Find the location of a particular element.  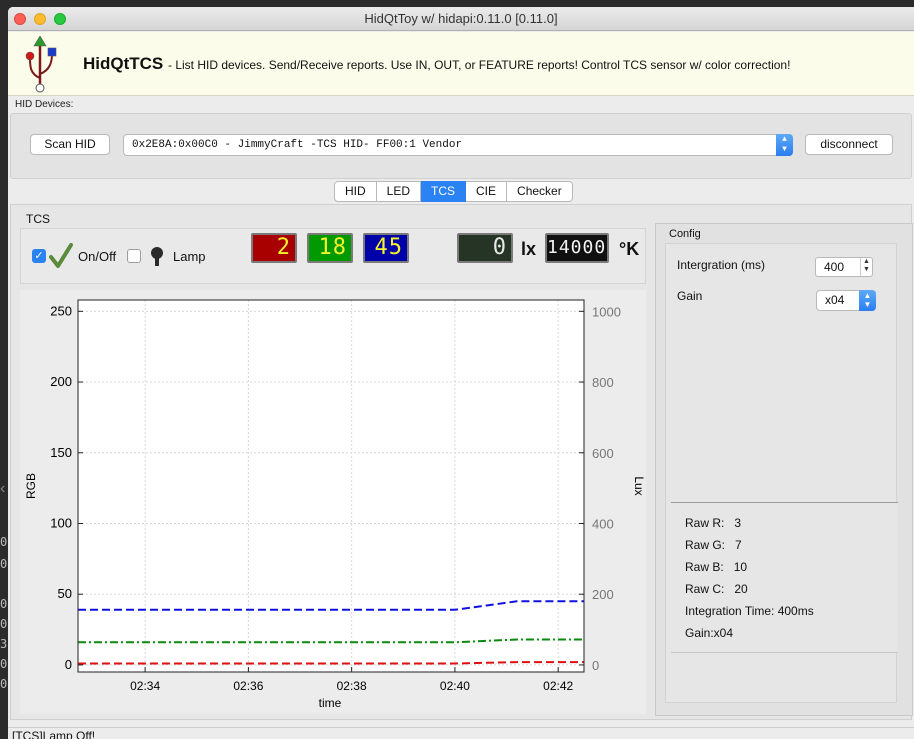

onoff-label: On/Off is located at coordinates (97, 256).